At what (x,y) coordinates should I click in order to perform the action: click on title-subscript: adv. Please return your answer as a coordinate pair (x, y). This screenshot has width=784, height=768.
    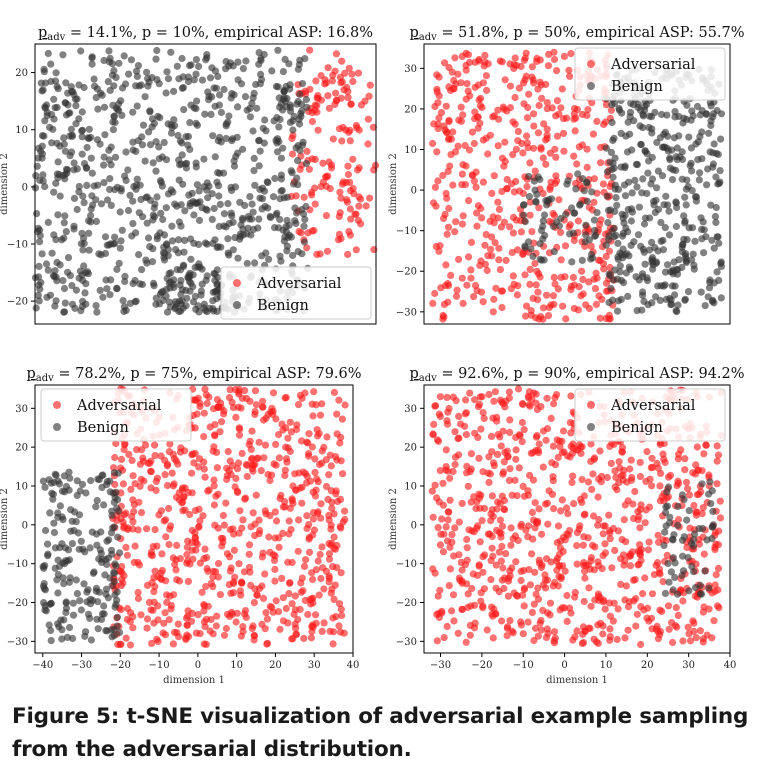
    Looking at the image, I should click on (428, 37).